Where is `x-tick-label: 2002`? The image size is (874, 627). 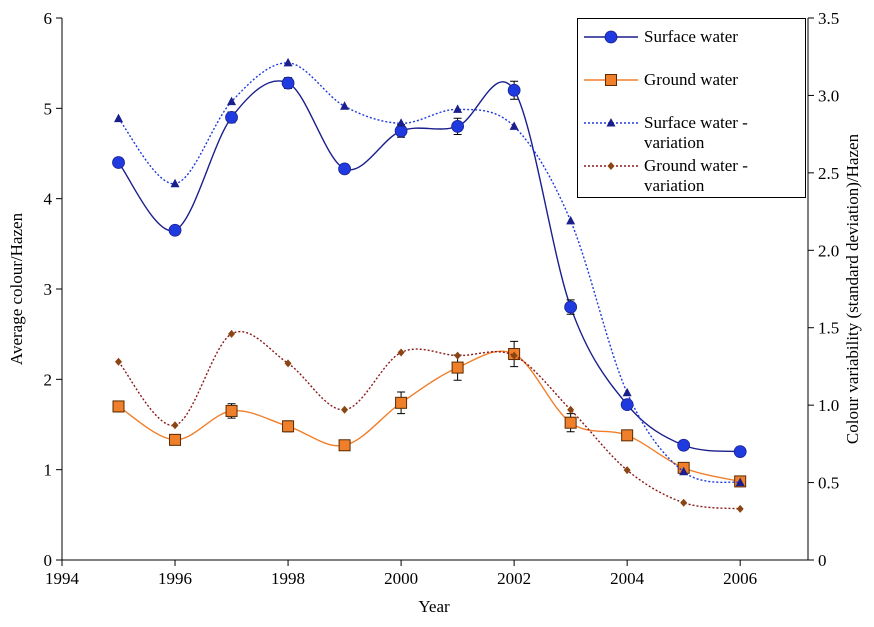 x-tick-label: 2002 is located at coordinates (514, 578).